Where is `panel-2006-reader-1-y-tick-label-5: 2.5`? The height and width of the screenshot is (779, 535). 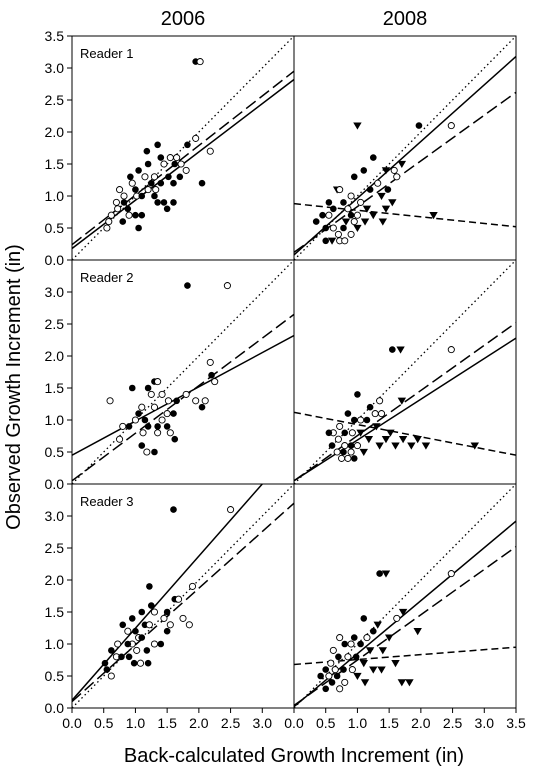
panel-2006-reader-1-y-tick-label-5: 2.5 is located at coordinates (55, 100).